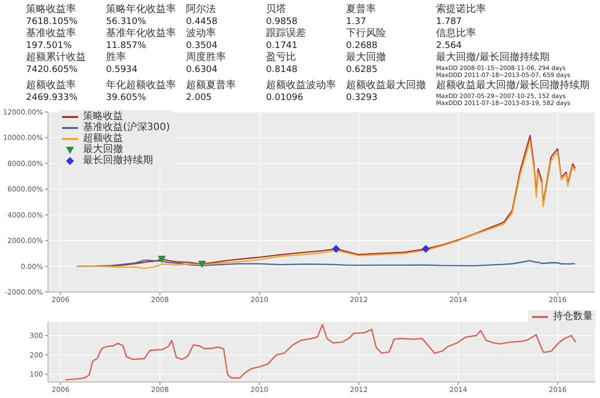 The height and width of the screenshot is (398, 600). Describe the element at coordinates (493, 58) in the screenshot. I see `text: 最大回撤/最长回撤持续期` at that location.